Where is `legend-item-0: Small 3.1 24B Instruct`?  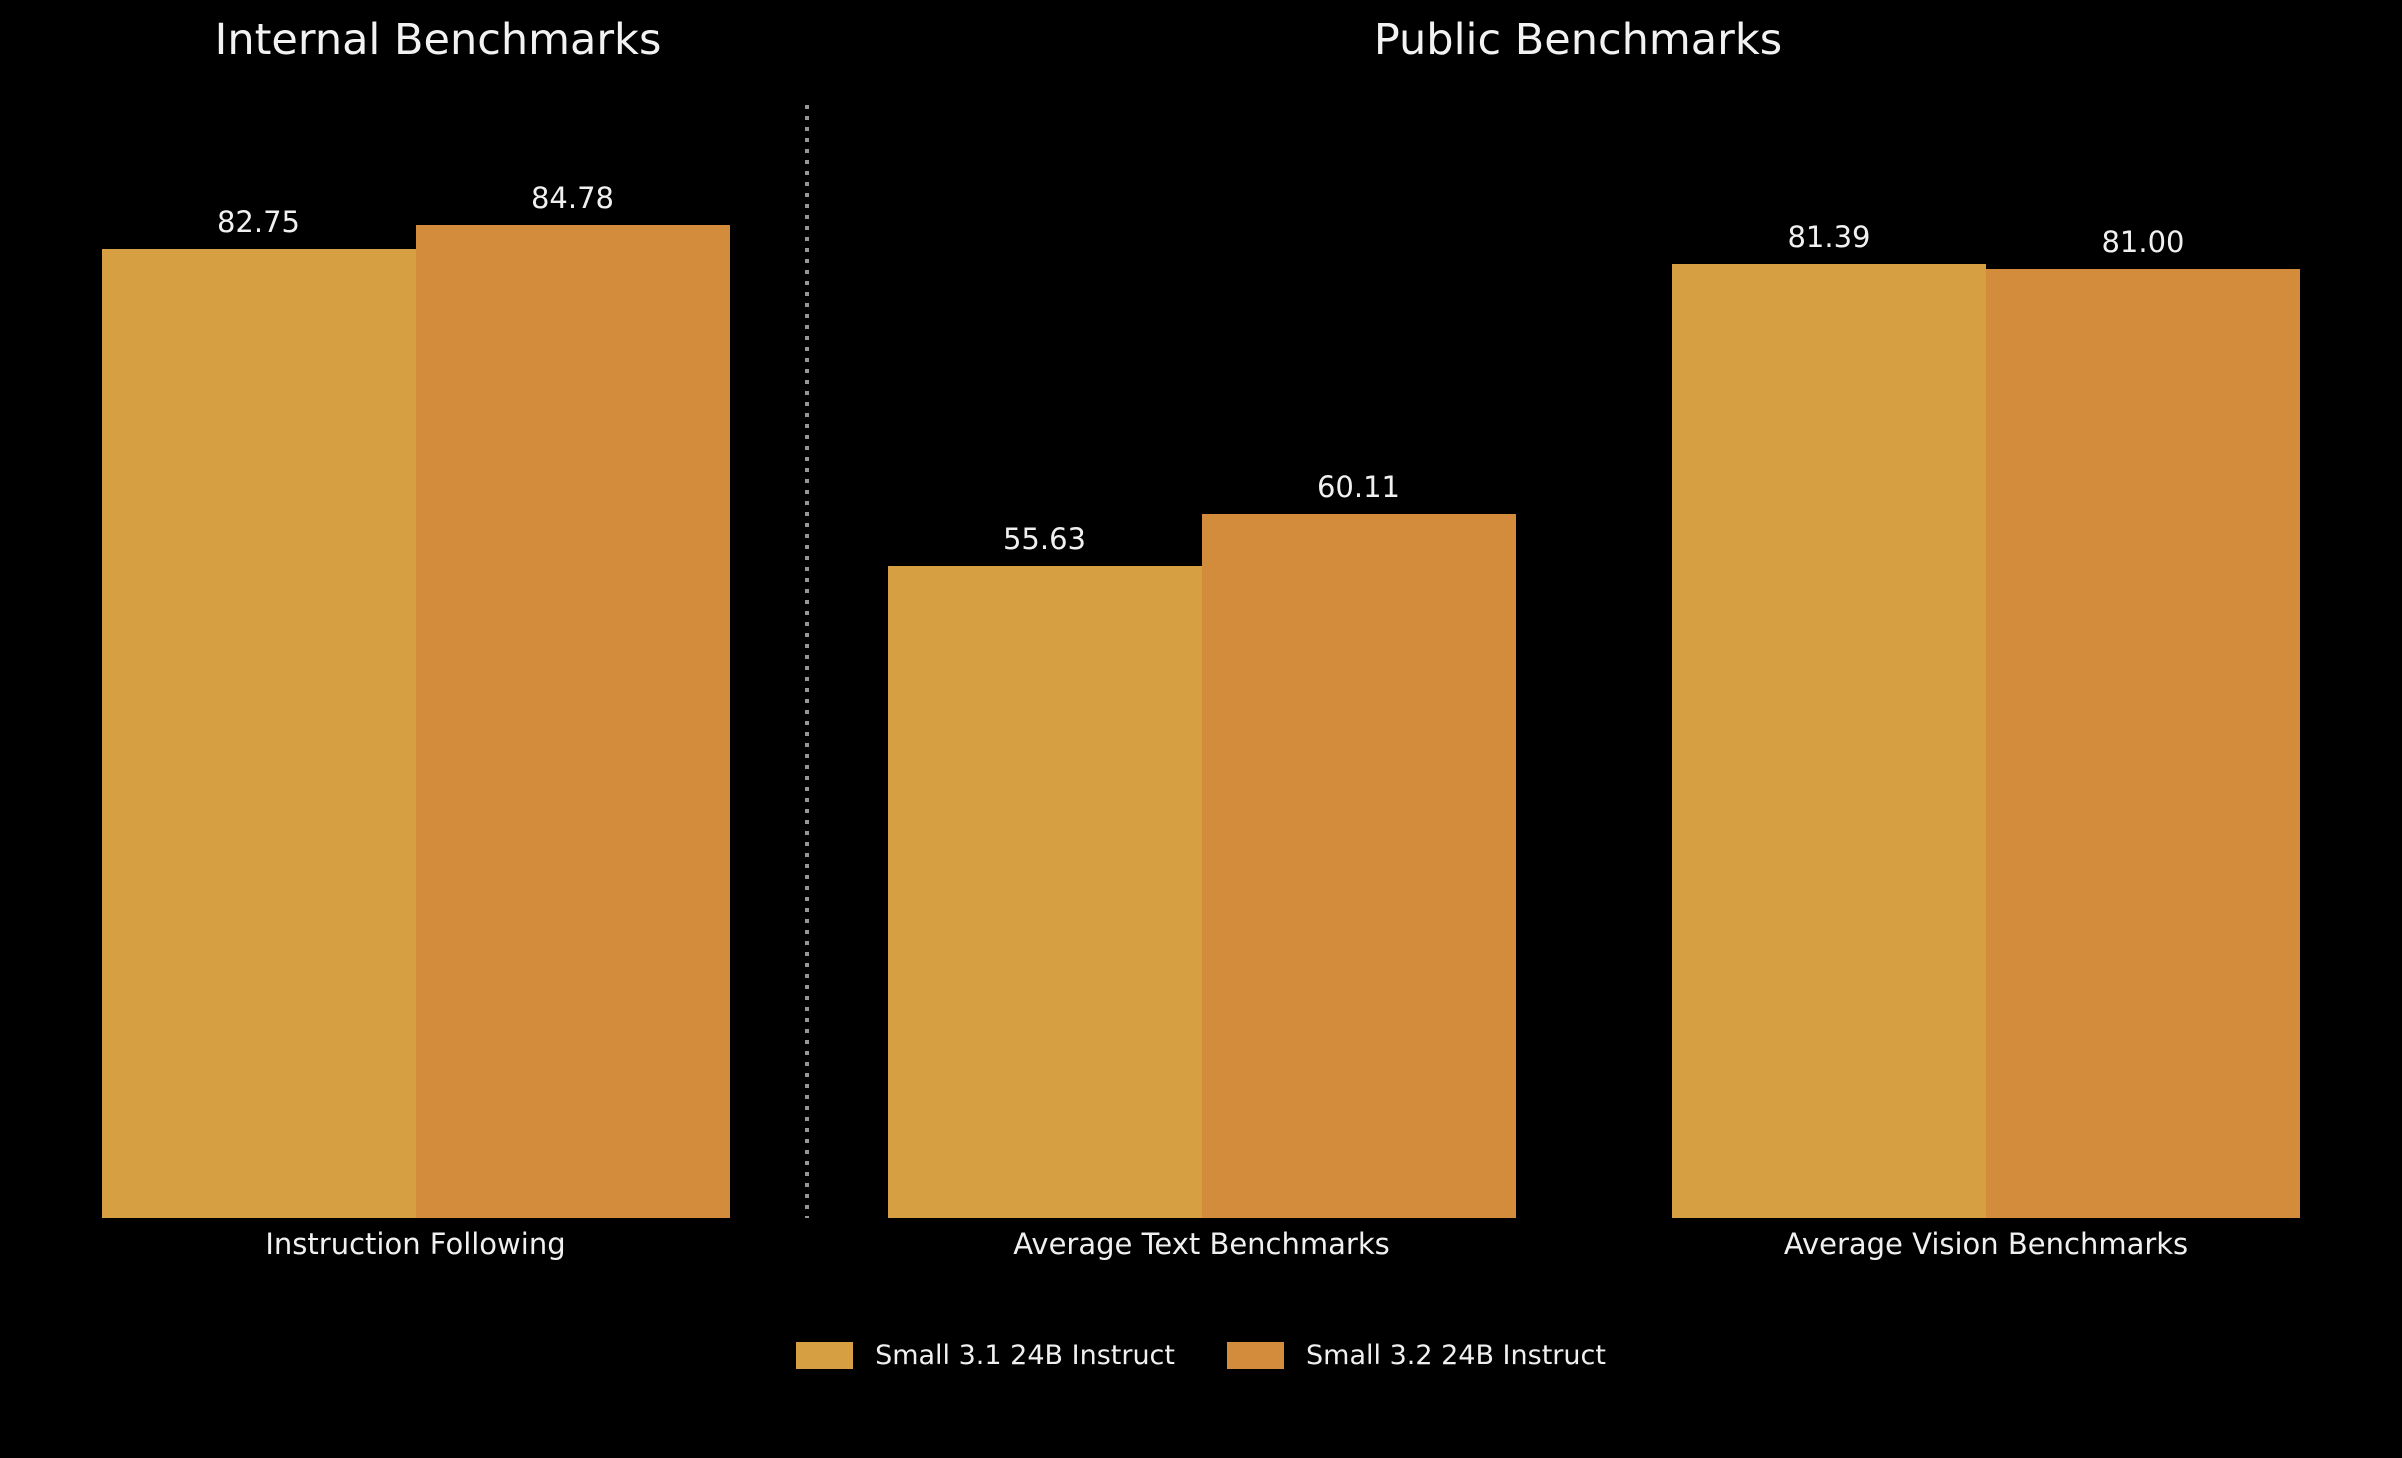
legend-item-0: Small 3.1 24B Instruct is located at coordinates (985, 1355).